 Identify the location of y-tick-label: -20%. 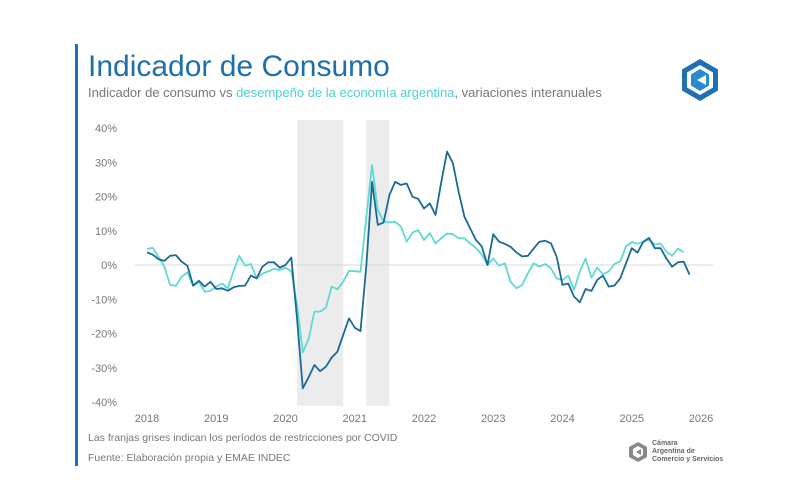
(104, 335).